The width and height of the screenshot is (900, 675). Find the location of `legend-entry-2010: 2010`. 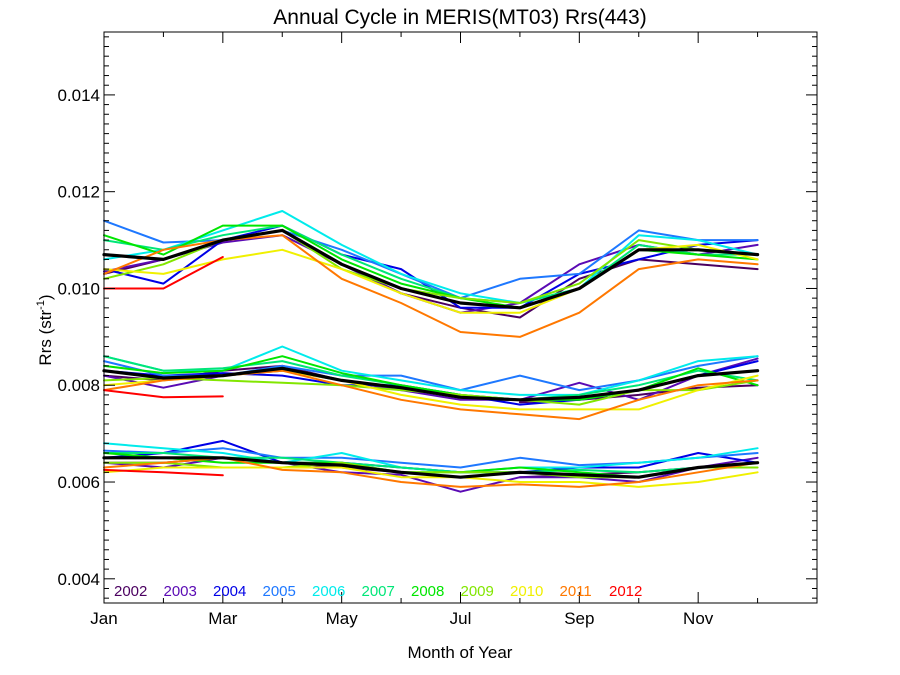

legend-entry-2010: 2010 is located at coordinates (526, 591).